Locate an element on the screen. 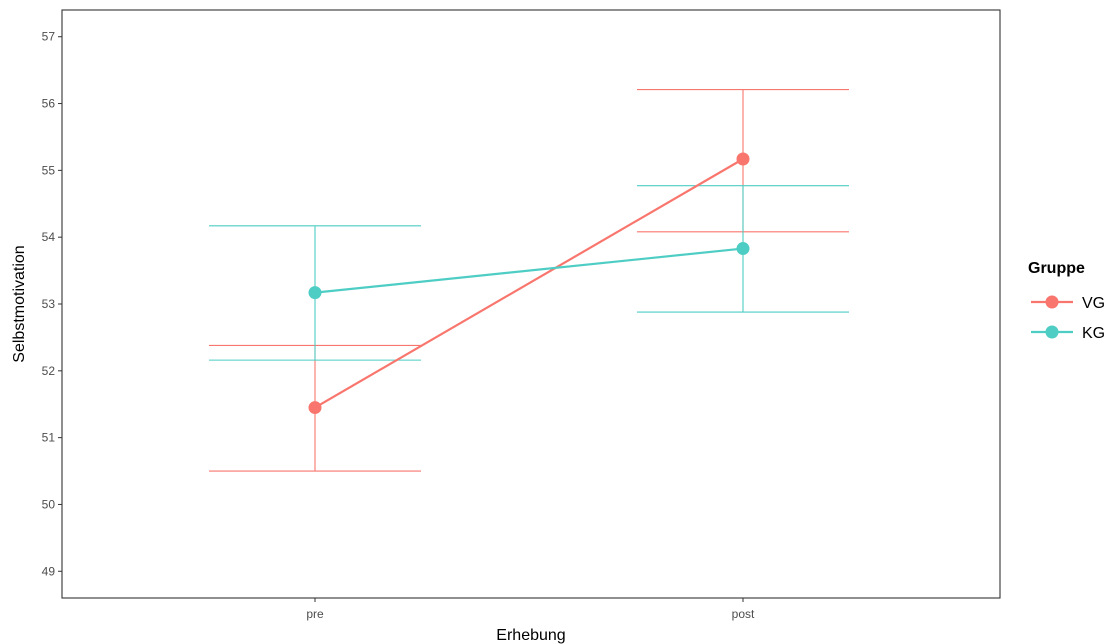 Image resolution: width=1114 pixels, height=644 pixels. x-tick-label: post is located at coordinates (743, 614).